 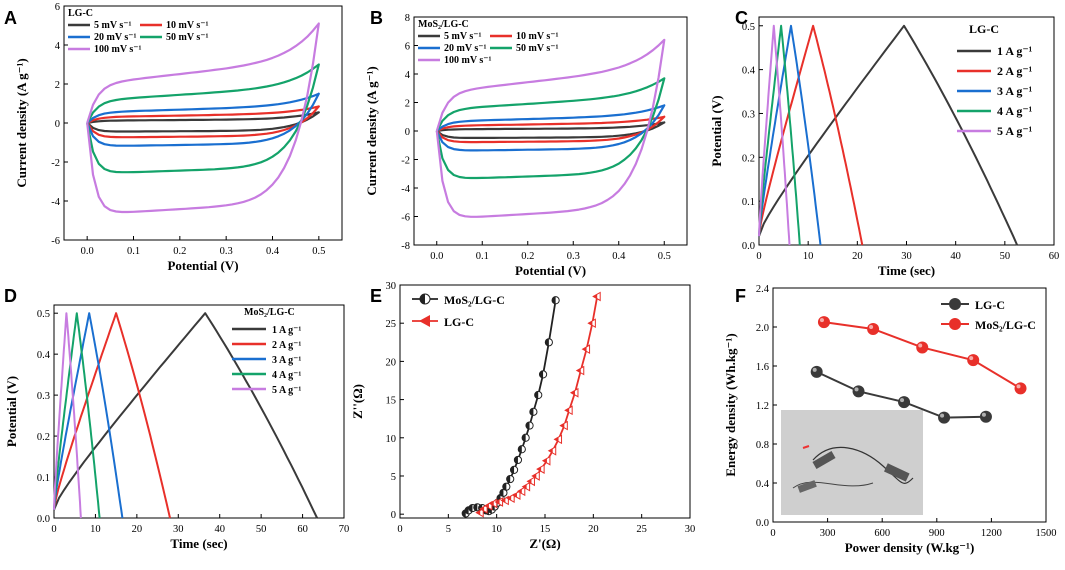 I want to click on x-tick-label: 50, so click(x=261, y=529).